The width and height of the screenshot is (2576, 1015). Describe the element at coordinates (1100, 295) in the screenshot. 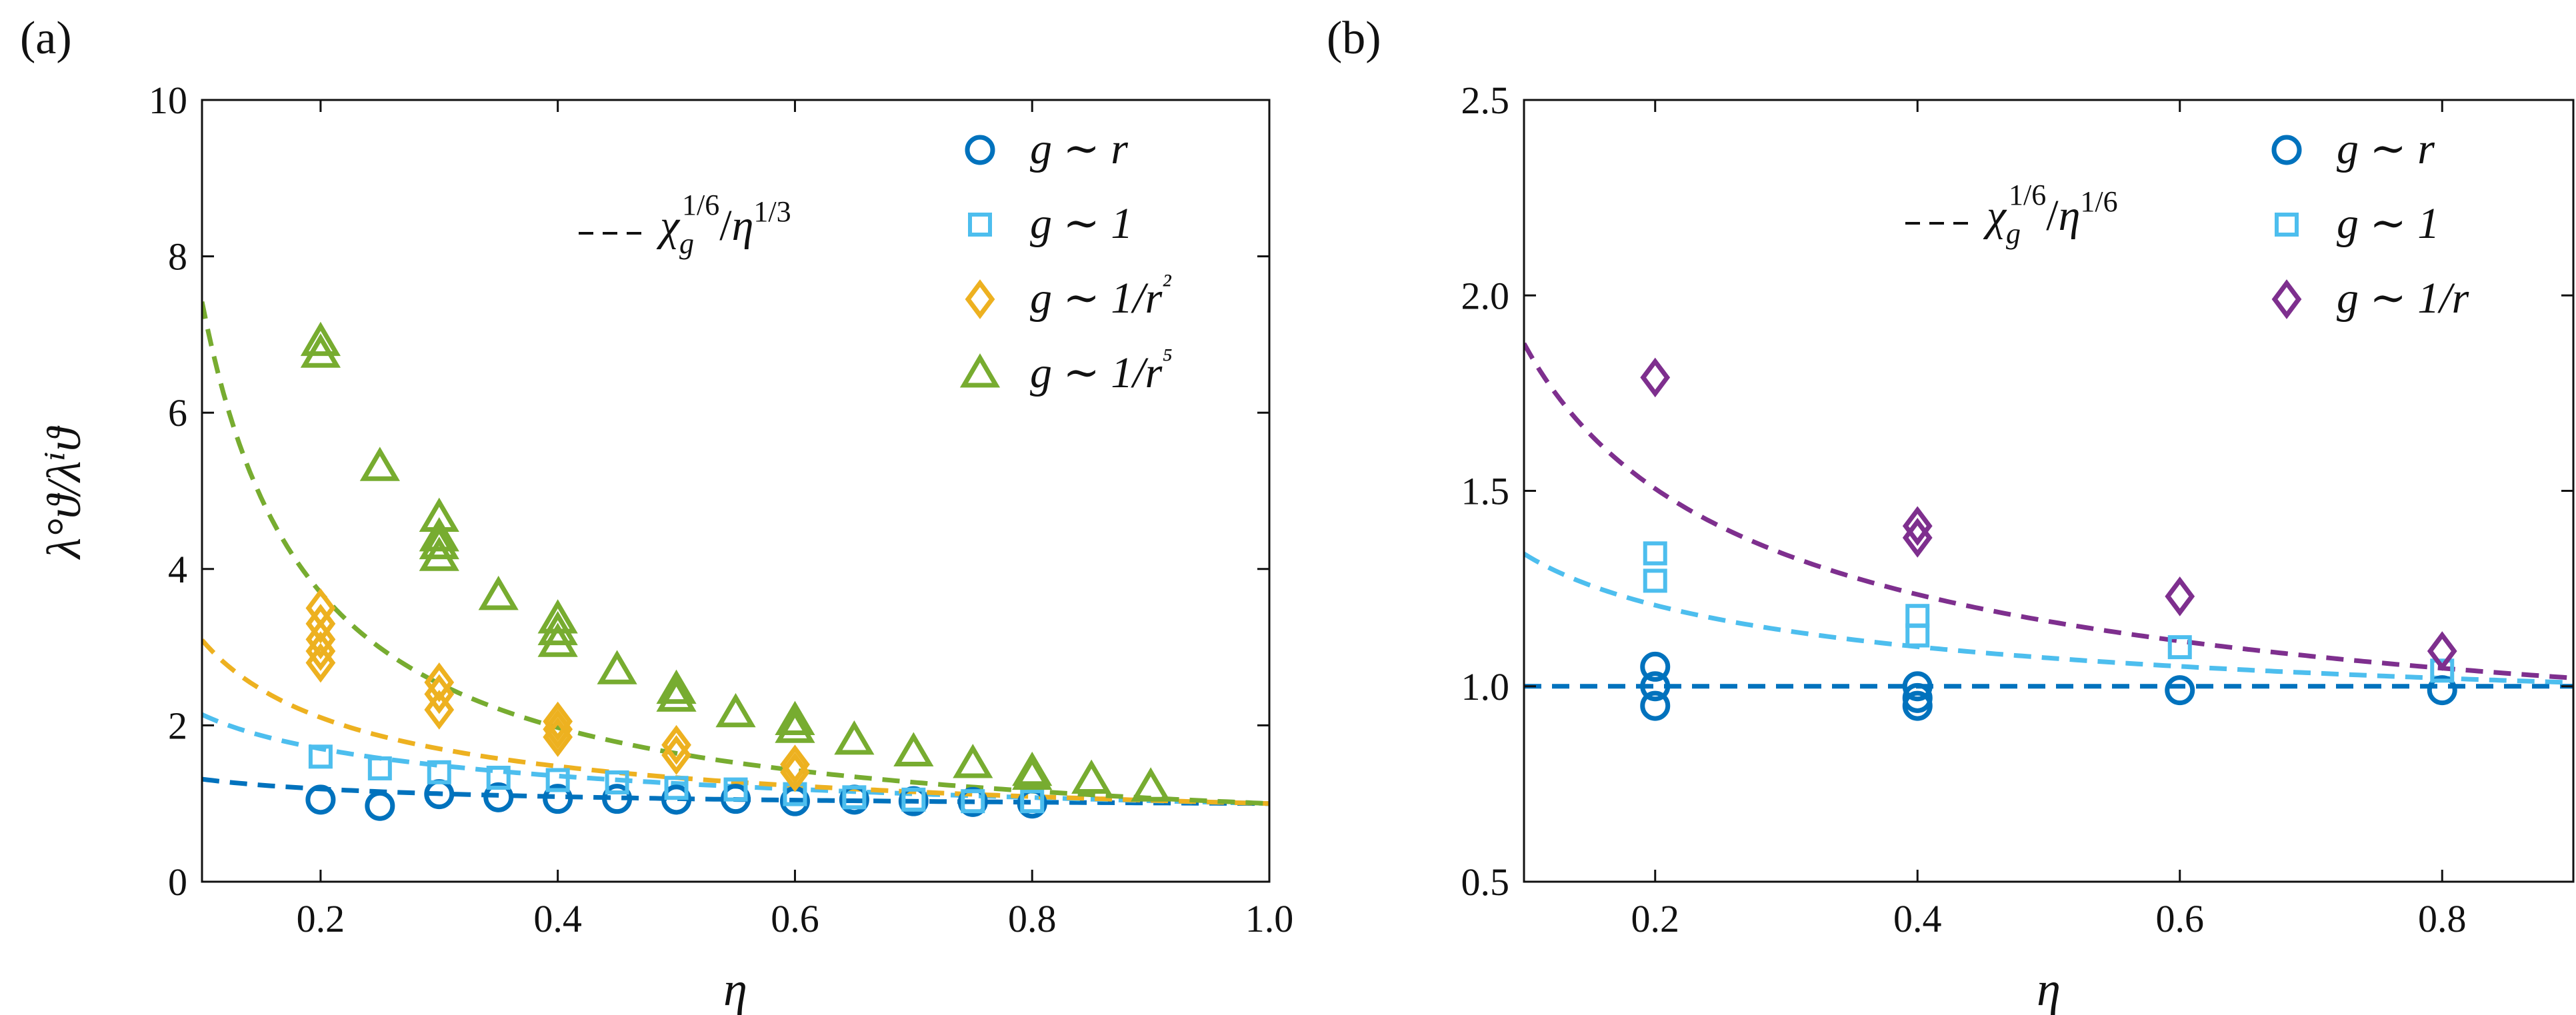

I see `legend-label: g ∼ 1/r²` at that location.